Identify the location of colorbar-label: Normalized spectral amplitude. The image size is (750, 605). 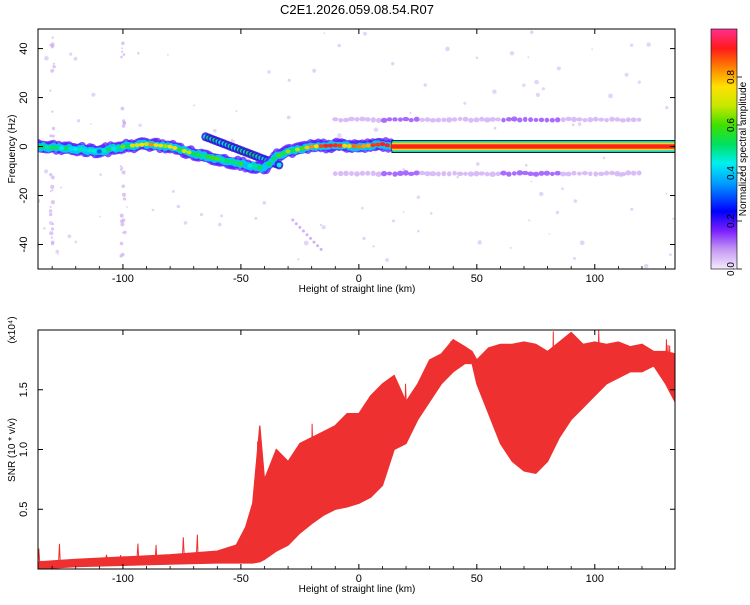
(743, 148).